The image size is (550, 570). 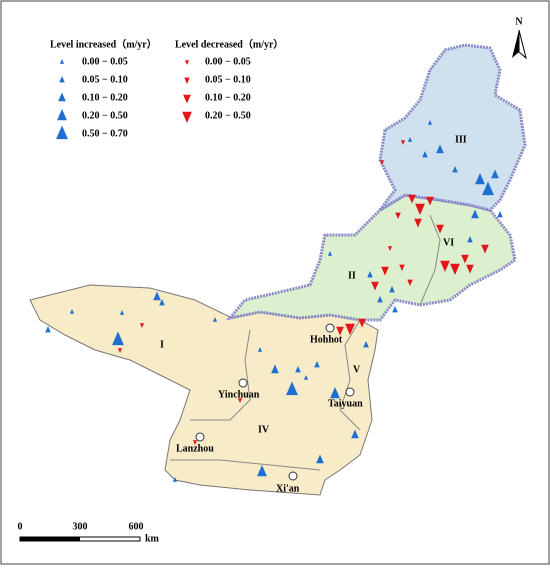 I want to click on city-label: Yinchuan, so click(x=239, y=394).